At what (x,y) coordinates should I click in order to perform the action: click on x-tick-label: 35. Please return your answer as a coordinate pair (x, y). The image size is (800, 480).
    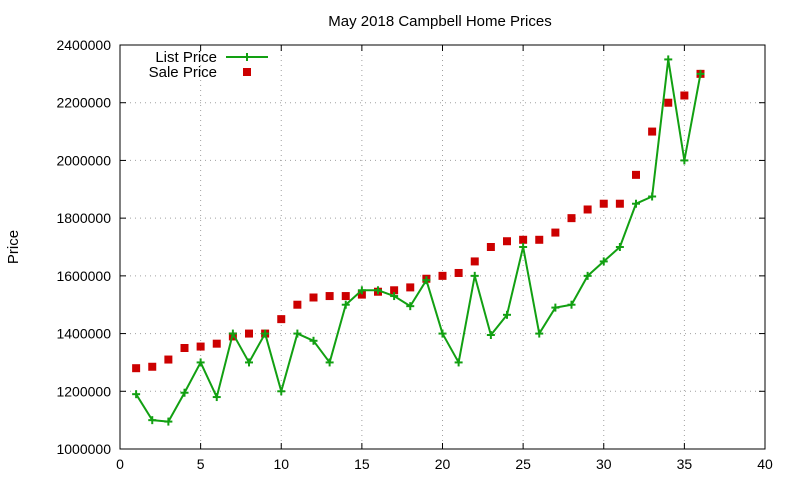
    Looking at the image, I should click on (685, 464).